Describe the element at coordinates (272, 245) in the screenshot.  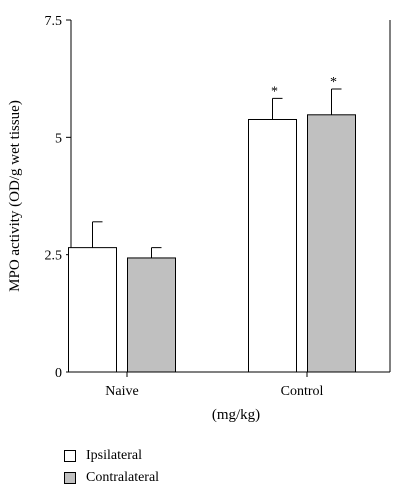
I see `bar-ipsilateral-control` at that location.